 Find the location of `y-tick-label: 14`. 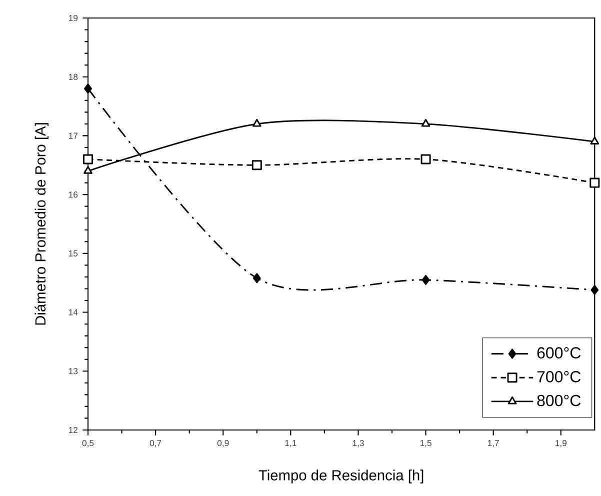

y-tick-label: 14 is located at coordinates (73, 312).